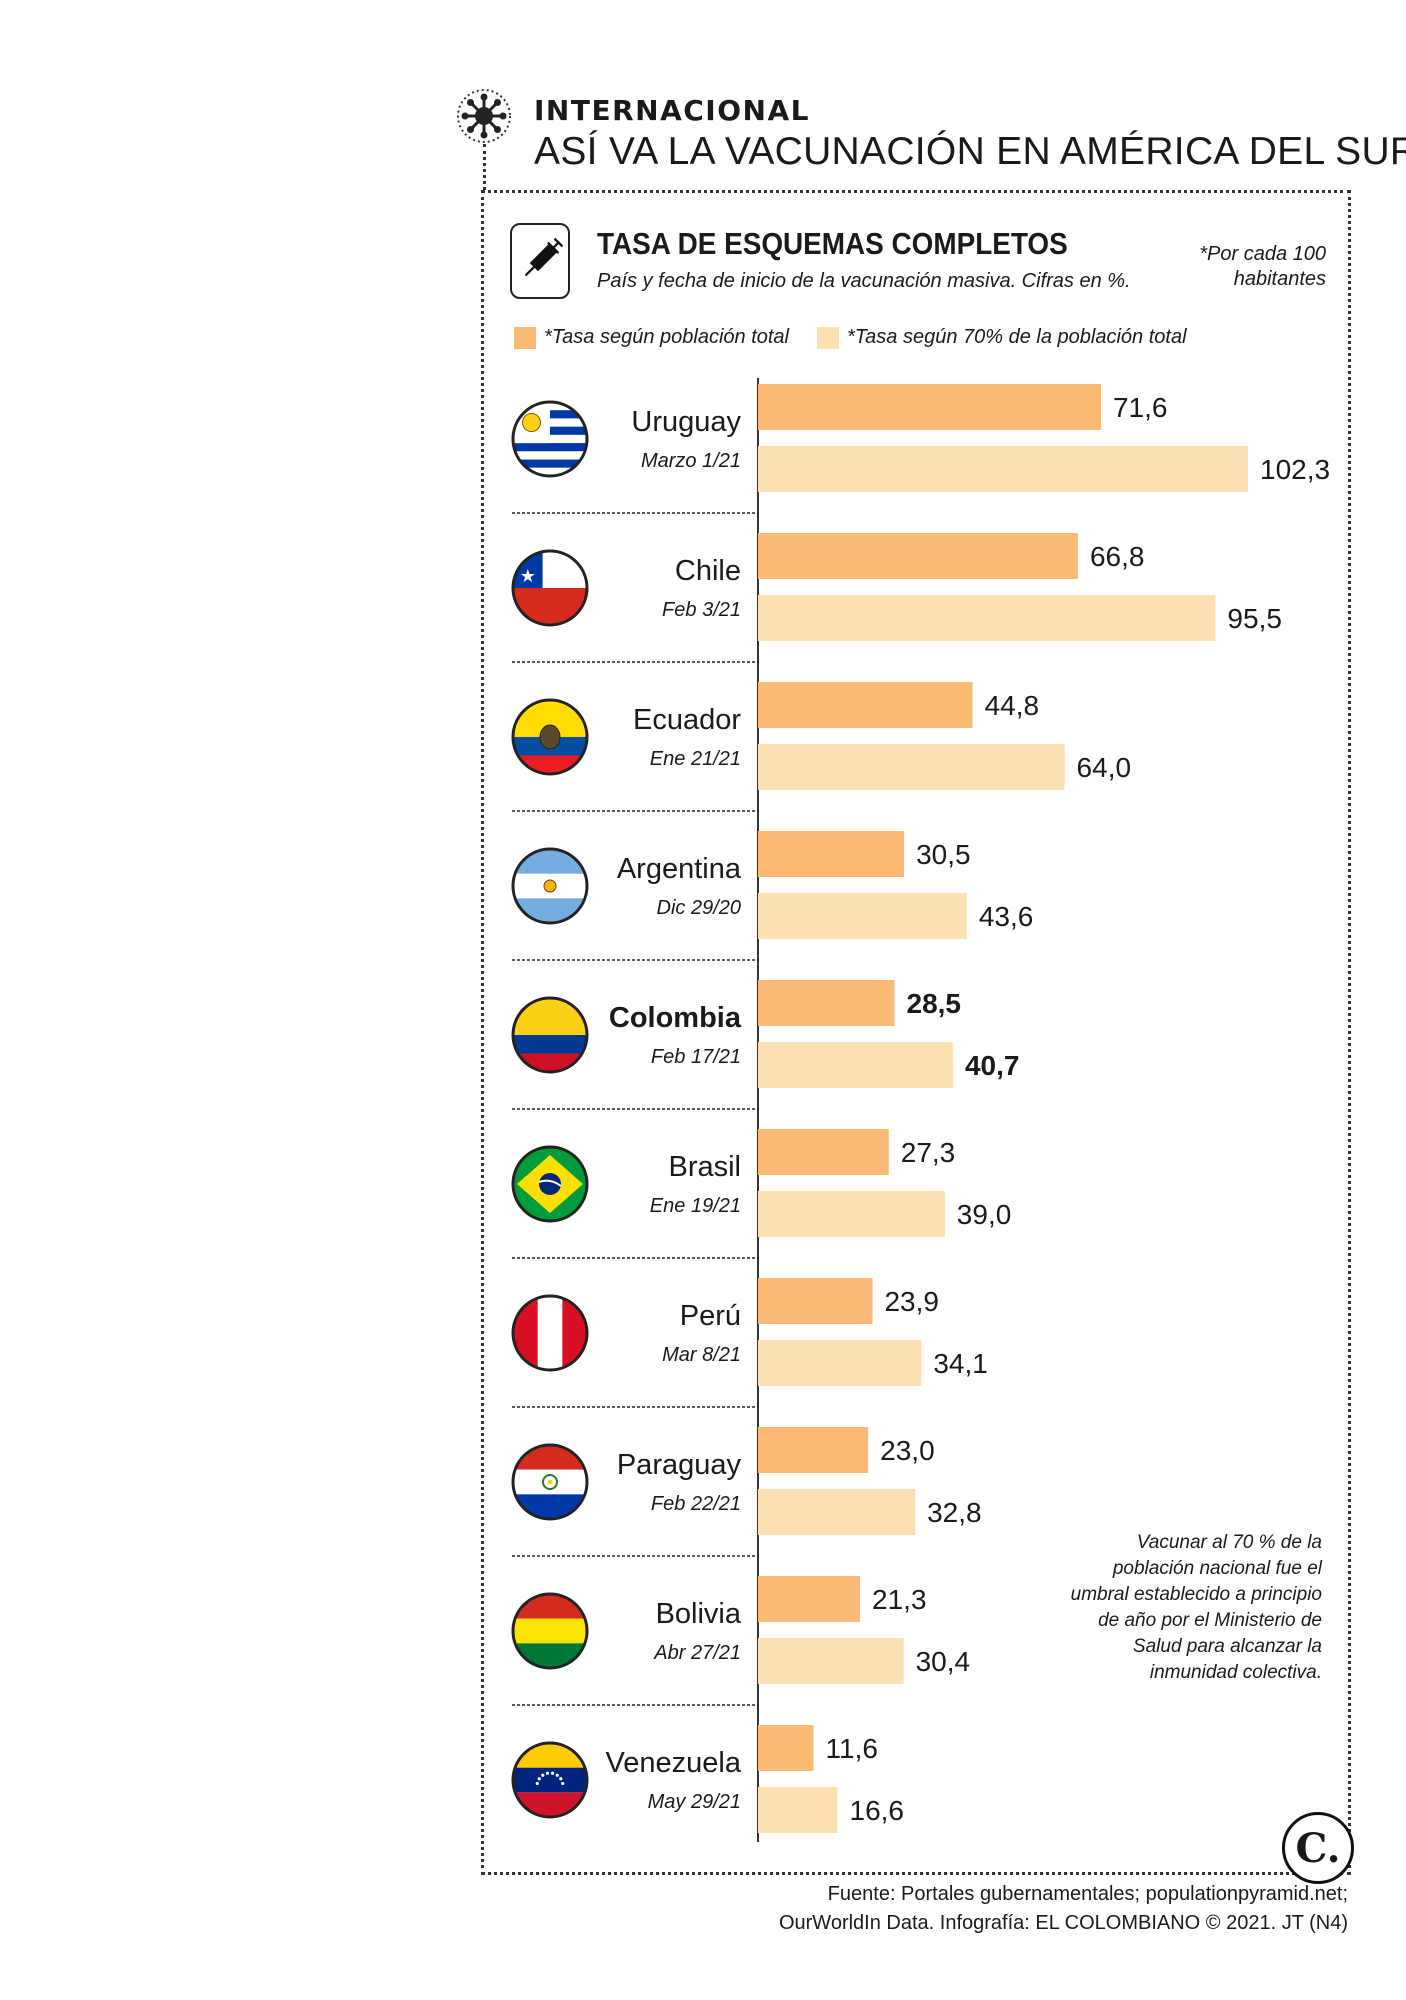  What do you see at coordinates (970, 151) in the screenshot?
I see `headline: ASÍ VA LA VACUNACIÓN EN AMÉRICA DEL SUR` at bounding box center [970, 151].